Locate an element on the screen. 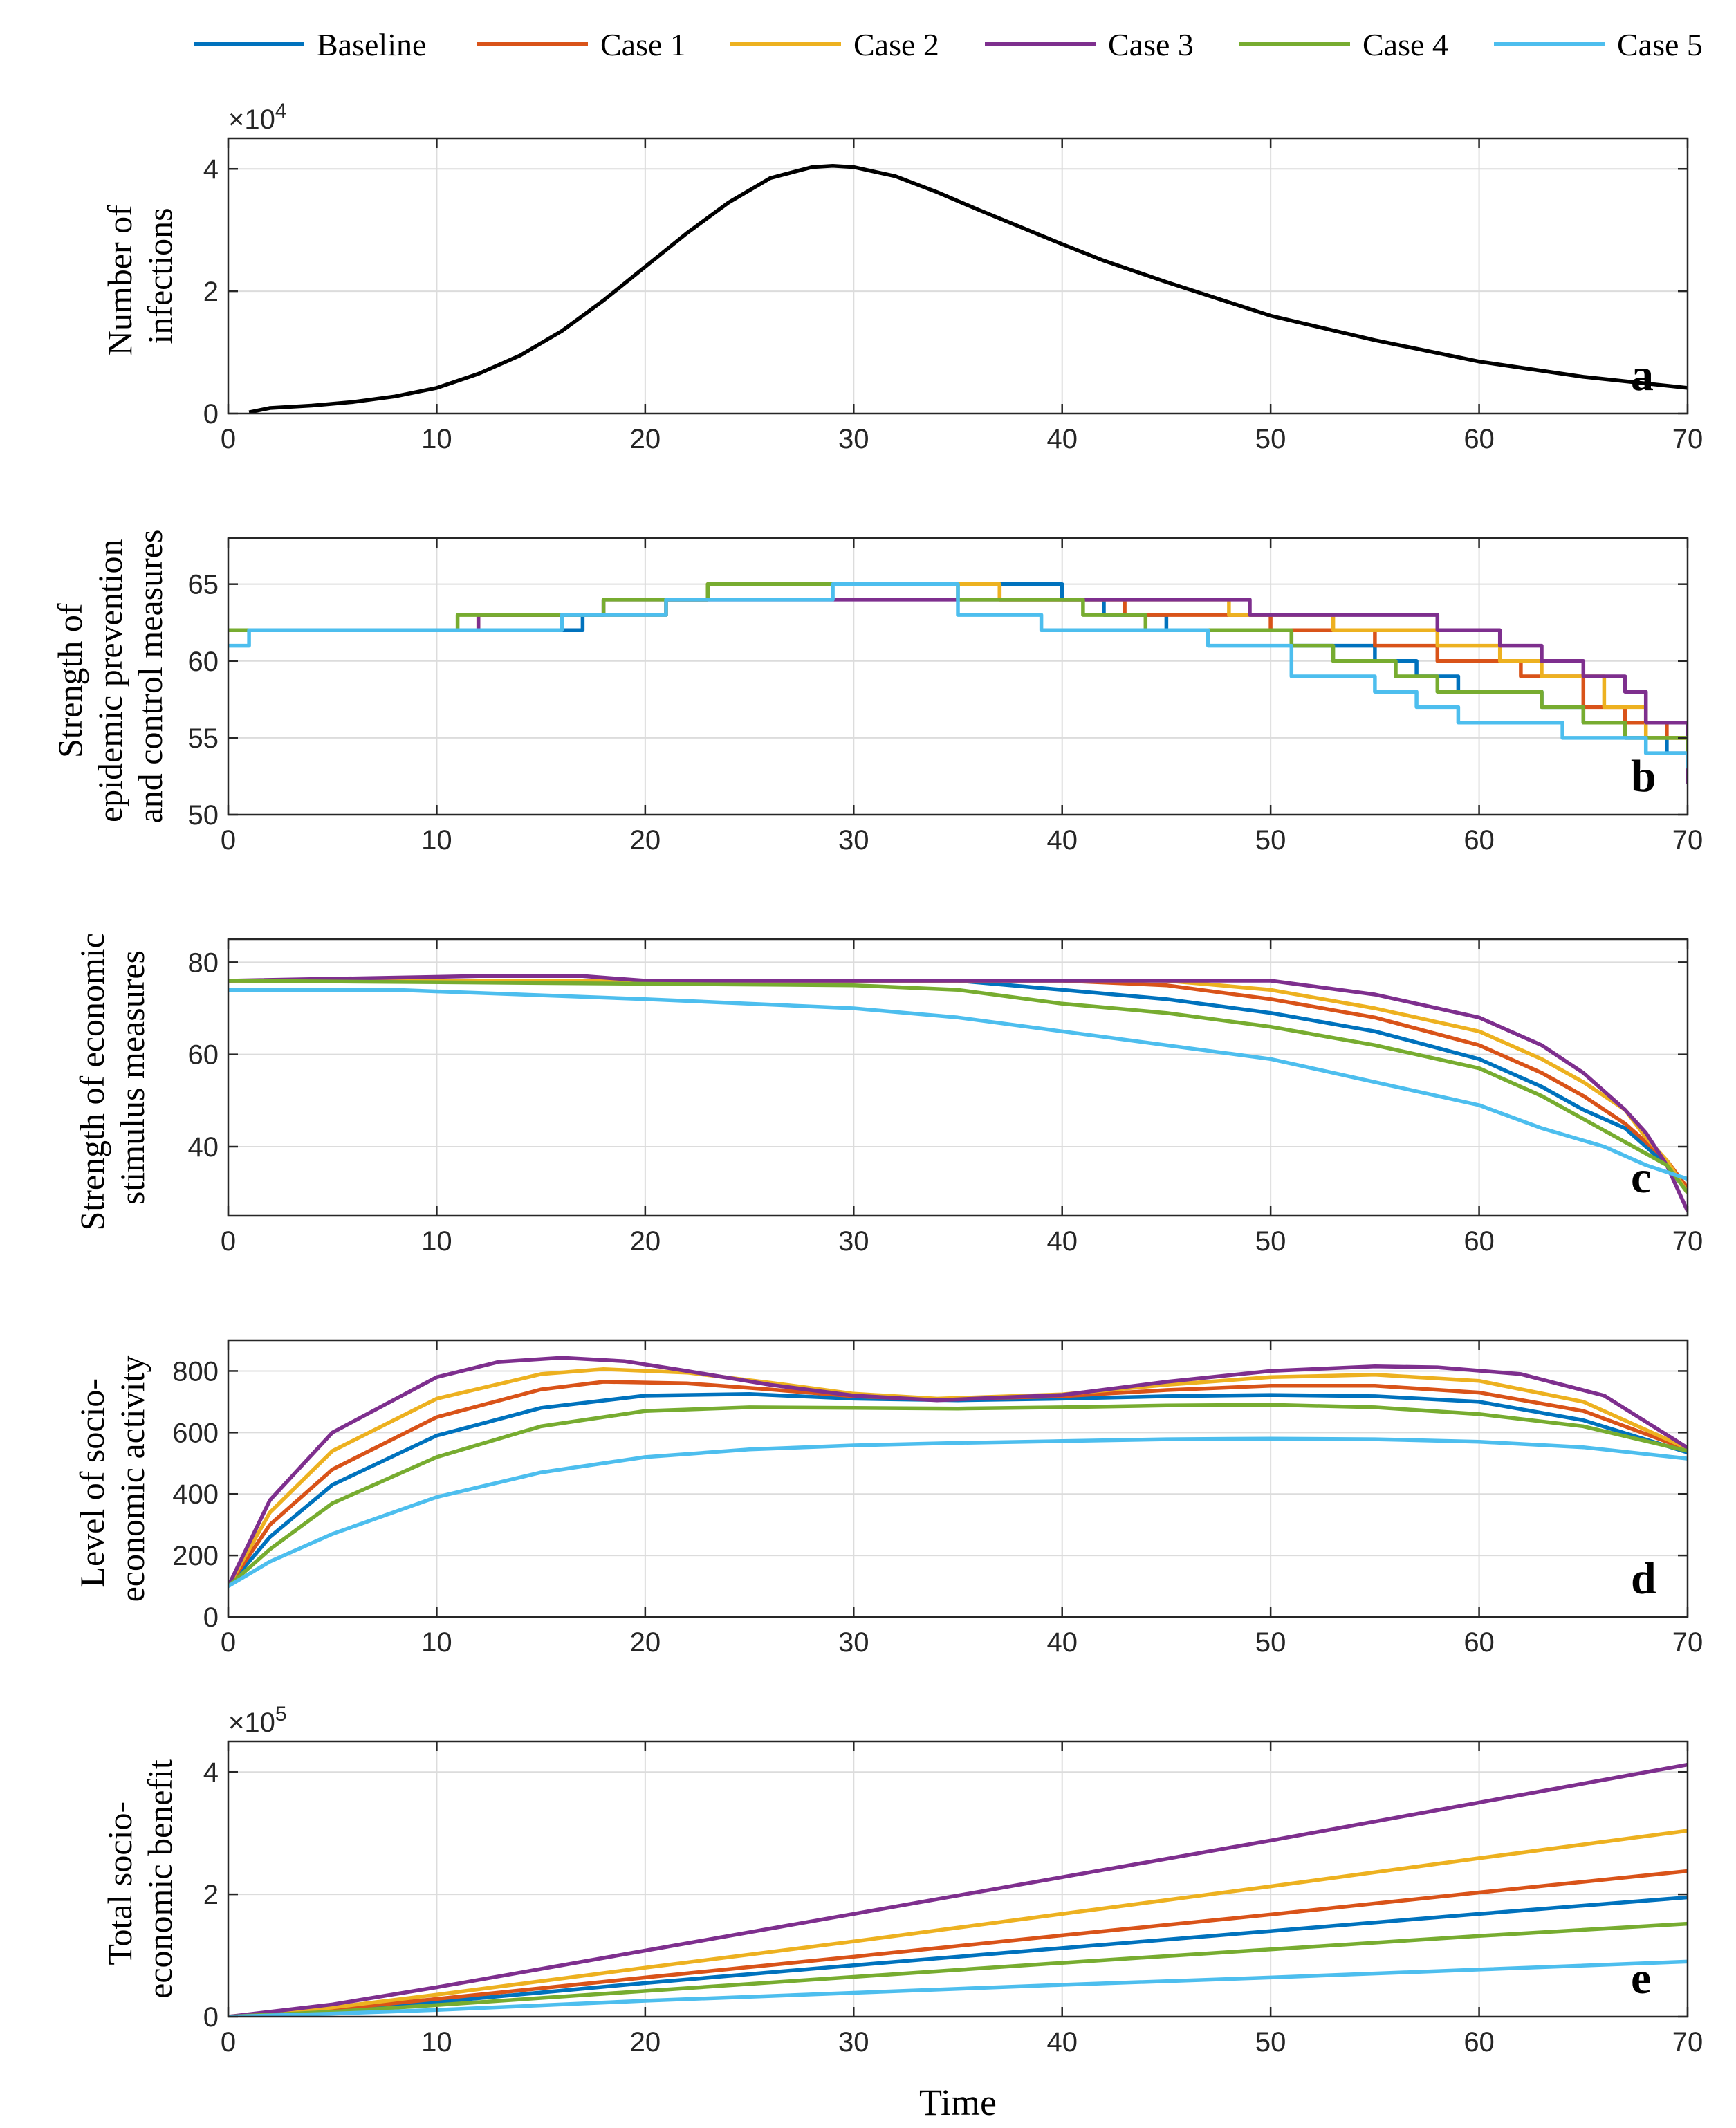  panel-d-xtick-label: 20 is located at coordinates (645, 1642).